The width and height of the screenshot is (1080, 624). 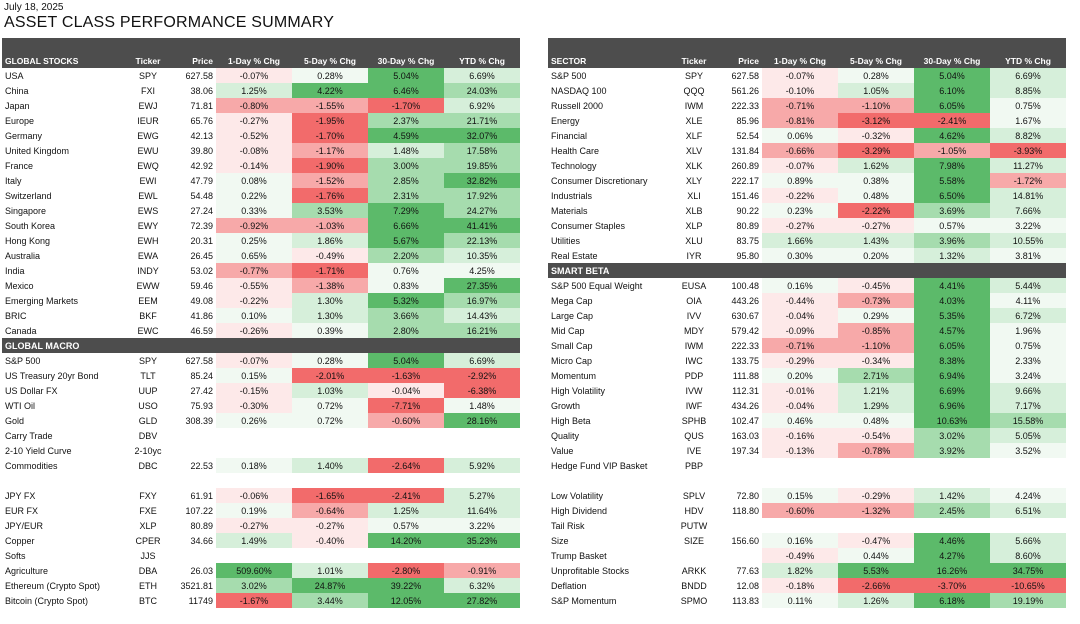 I want to click on price: 26.45, so click(x=201, y=255).